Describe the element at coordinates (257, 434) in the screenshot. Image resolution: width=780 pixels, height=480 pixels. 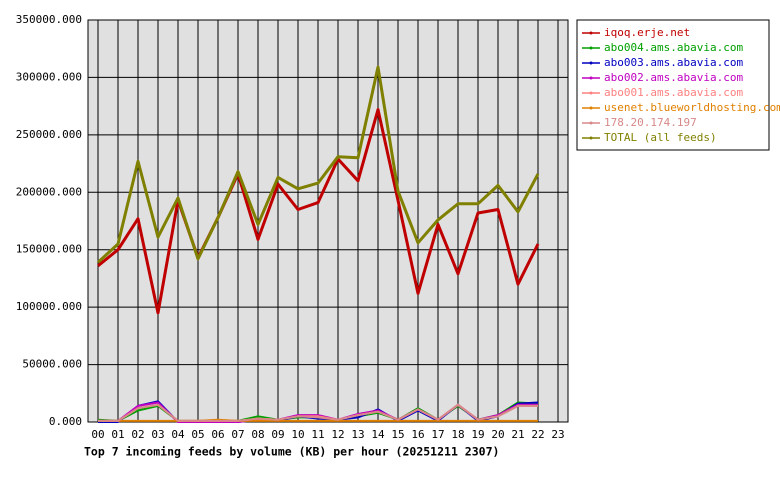
I see `x-tick-label: 08` at that location.